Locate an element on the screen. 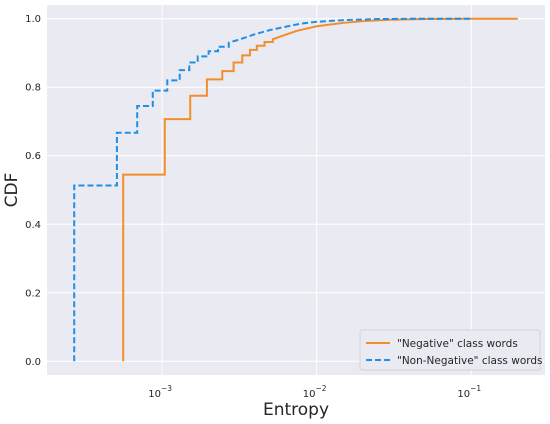  x-tick-label: 10⁻³ is located at coordinates (160, 392).